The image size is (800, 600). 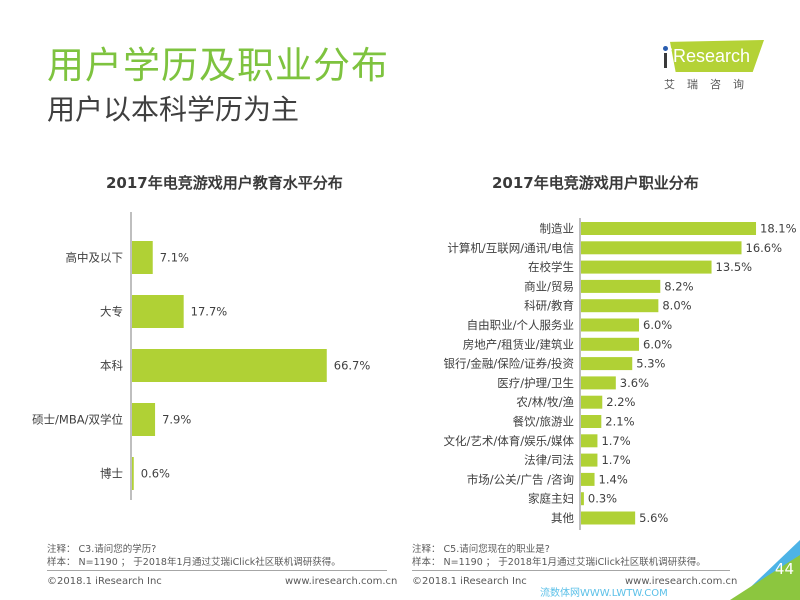 What do you see at coordinates (764, 248) in the screenshot?
I see `occupation-value-label: 16.6%` at bounding box center [764, 248].